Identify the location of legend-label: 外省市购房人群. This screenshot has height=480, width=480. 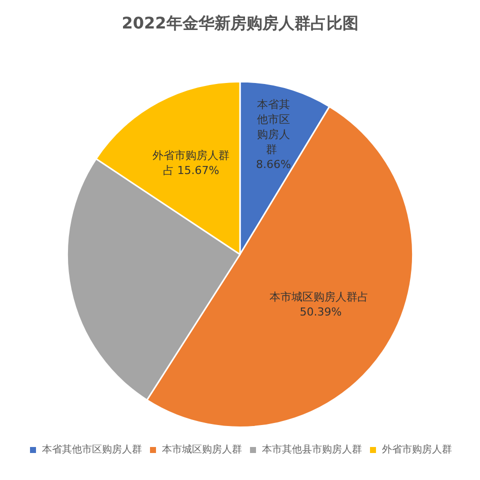
(417, 450).